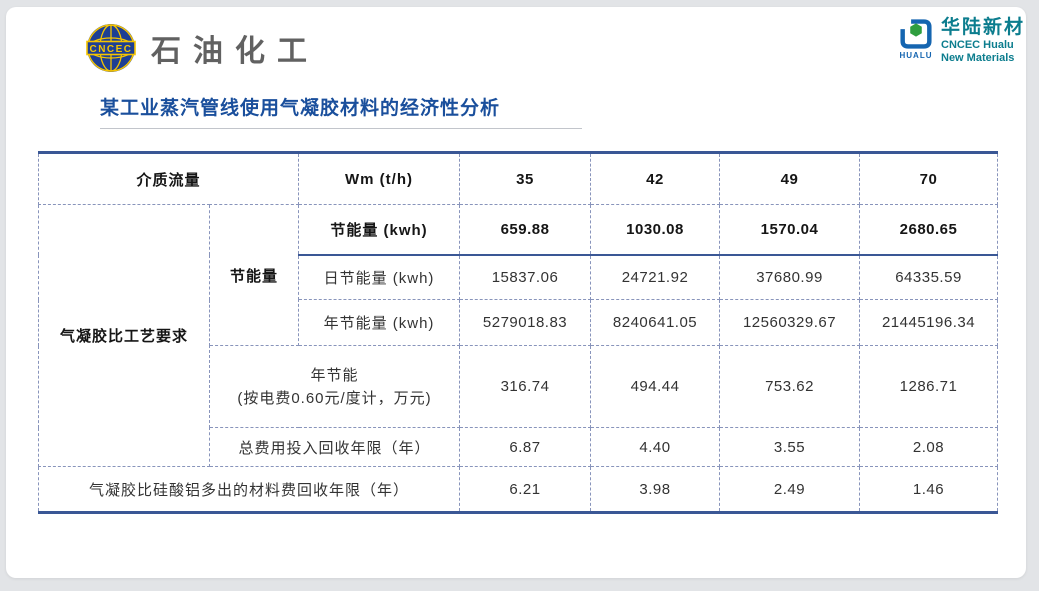  I want to click on annual-saving-value: 494.44, so click(655, 386).